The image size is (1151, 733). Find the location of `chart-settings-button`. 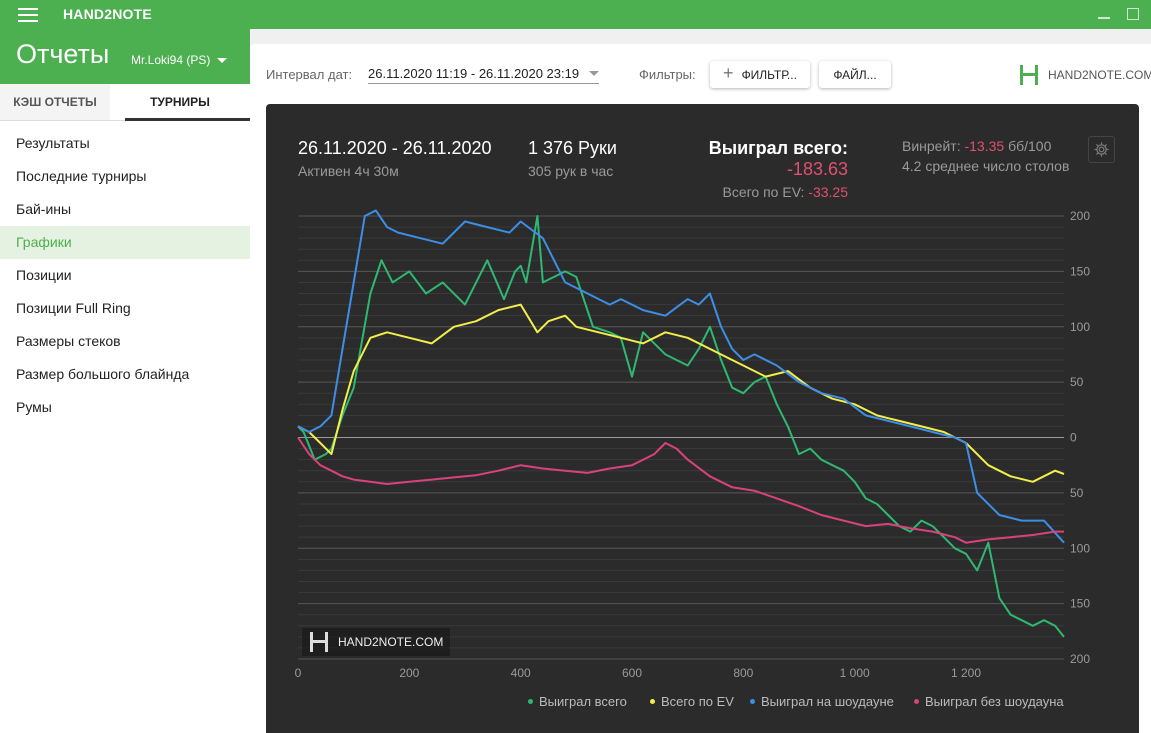

chart-settings-button is located at coordinates (1101, 149).